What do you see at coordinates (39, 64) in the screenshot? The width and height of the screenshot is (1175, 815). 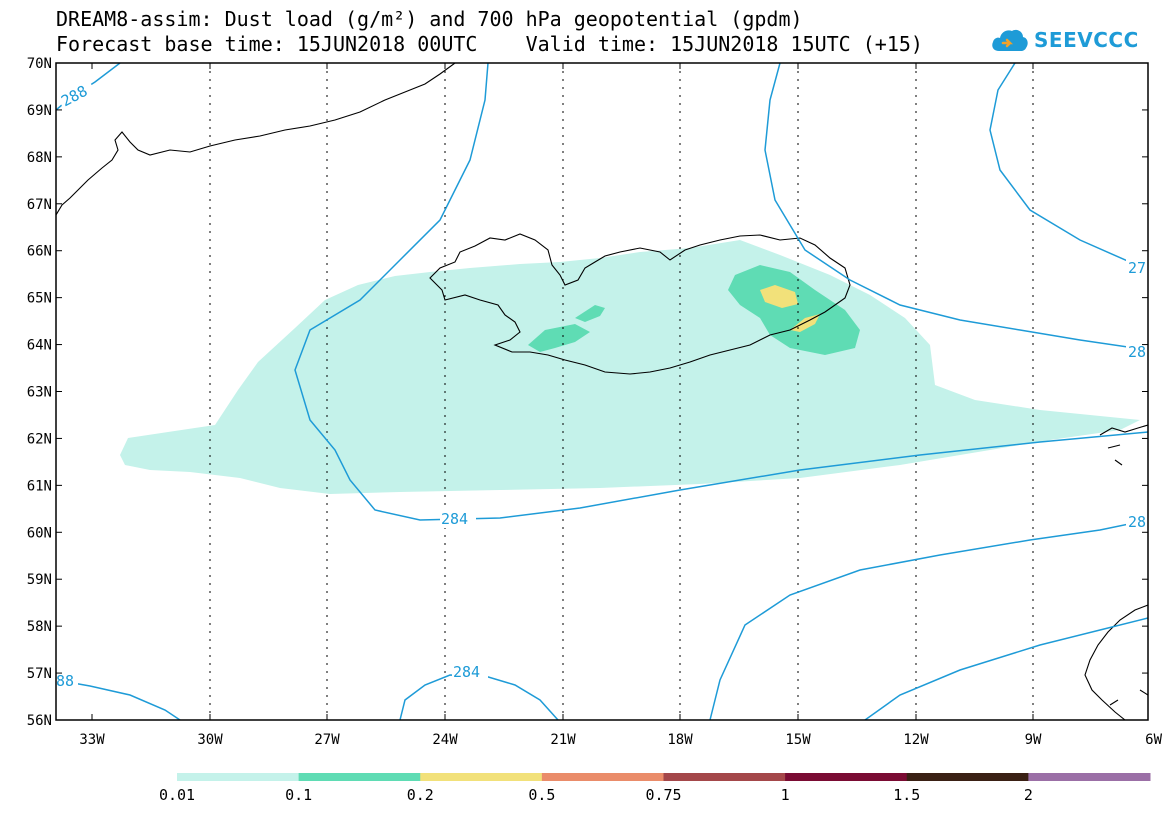 I see `lat-tick-label: 70N` at bounding box center [39, 64].